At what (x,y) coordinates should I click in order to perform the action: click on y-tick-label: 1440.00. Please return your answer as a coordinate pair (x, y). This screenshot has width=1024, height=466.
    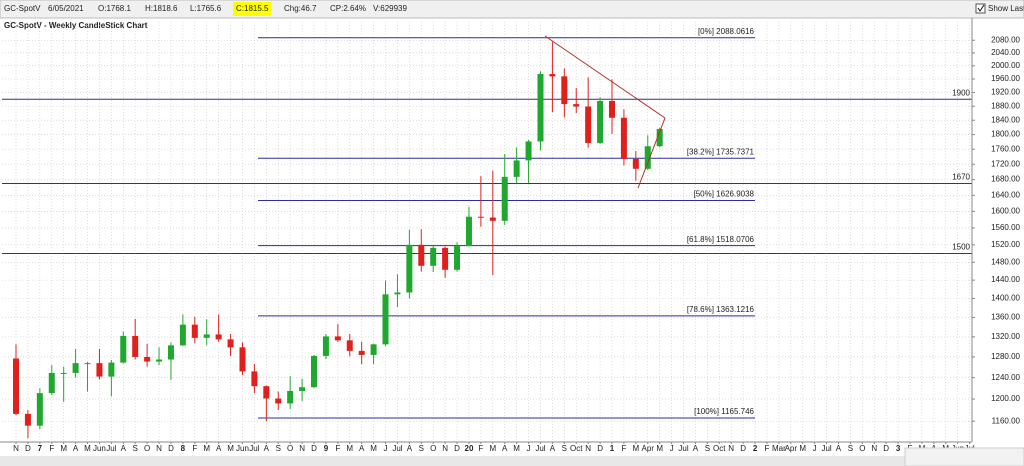
    Looking at the image, I should click on (1005, 279).